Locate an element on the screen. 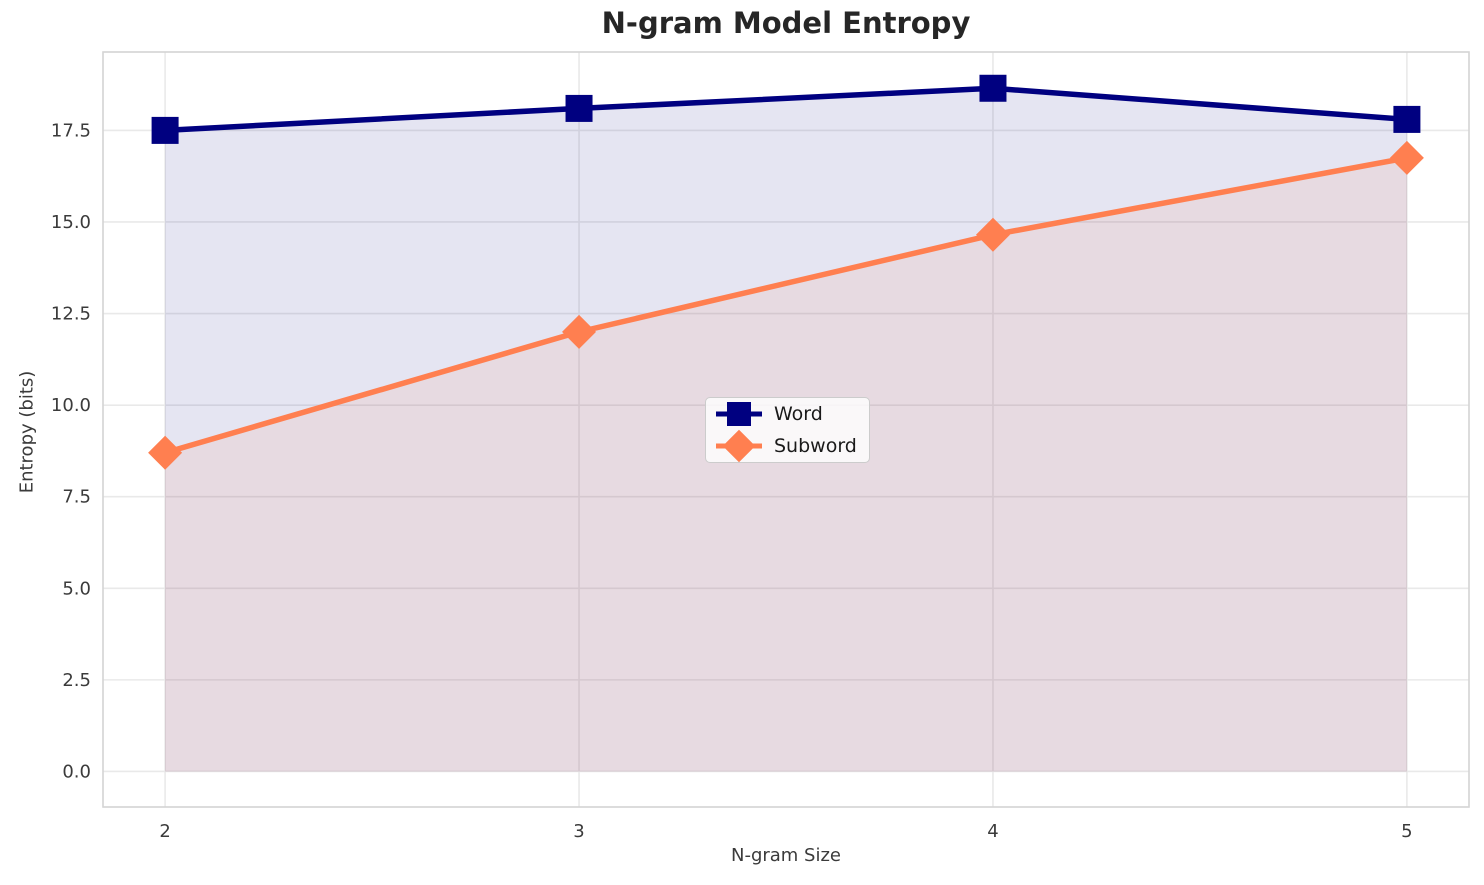 Image resolution: width=1484 pixels, height=885 pixels. legend: Word Subword is located at coordinates (787, 430).